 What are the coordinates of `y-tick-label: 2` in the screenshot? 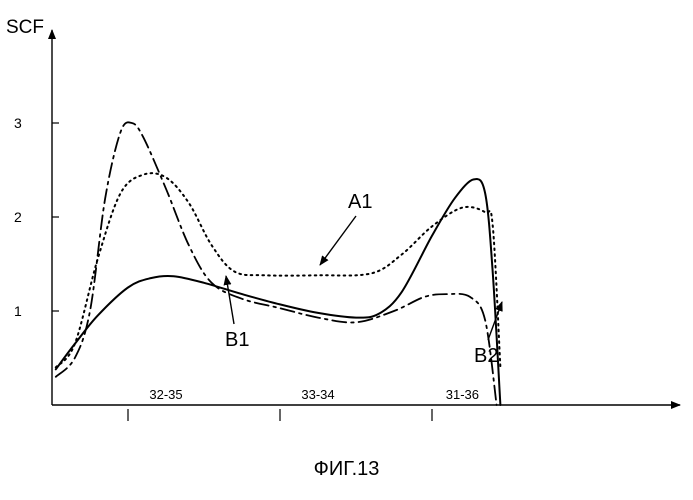 It's located at (18, 217).